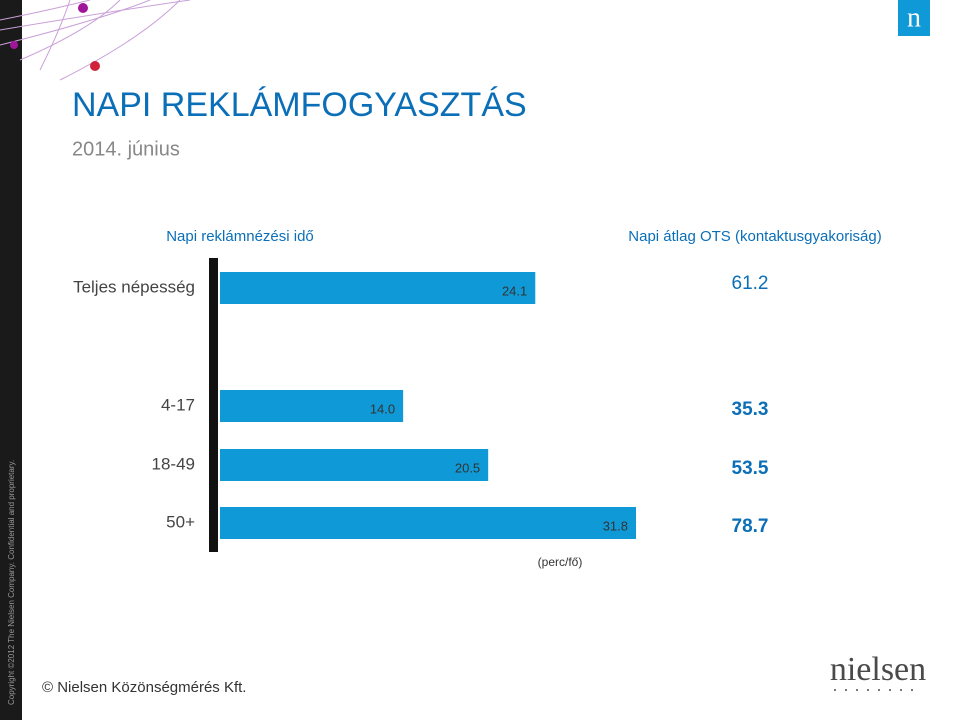 This screenshot has height=720, width=960. What do you see at coordinates (95, 40) in the screenshot?
I see `decoration` at bounding box center [95, 40].